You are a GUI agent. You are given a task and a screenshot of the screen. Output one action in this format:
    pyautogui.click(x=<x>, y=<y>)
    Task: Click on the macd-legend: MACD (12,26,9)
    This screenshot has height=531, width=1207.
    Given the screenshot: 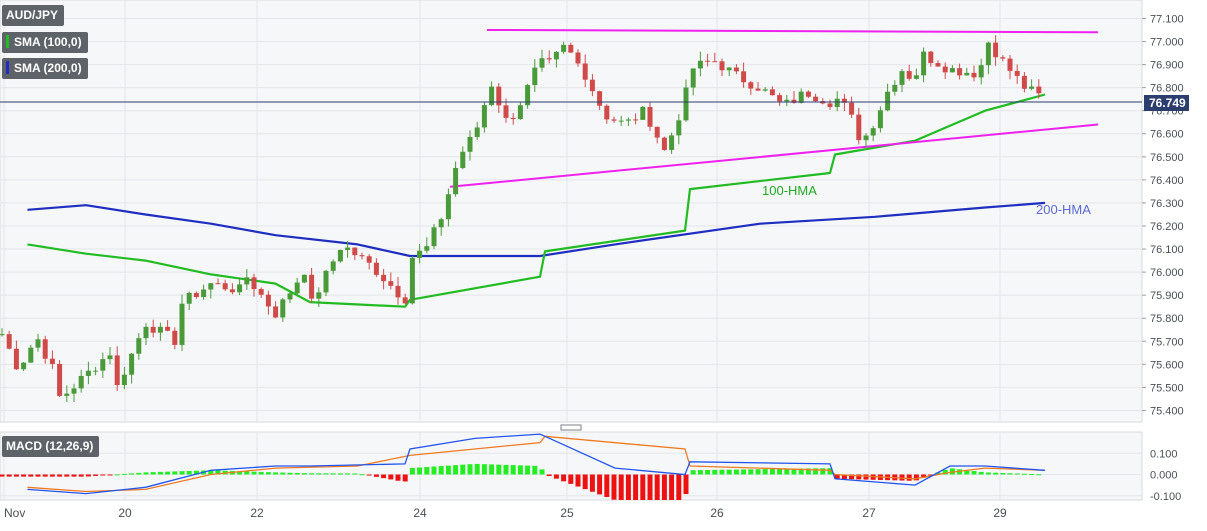 What is the action you would take?
    pyautogui.click(x=51, y=446)
    